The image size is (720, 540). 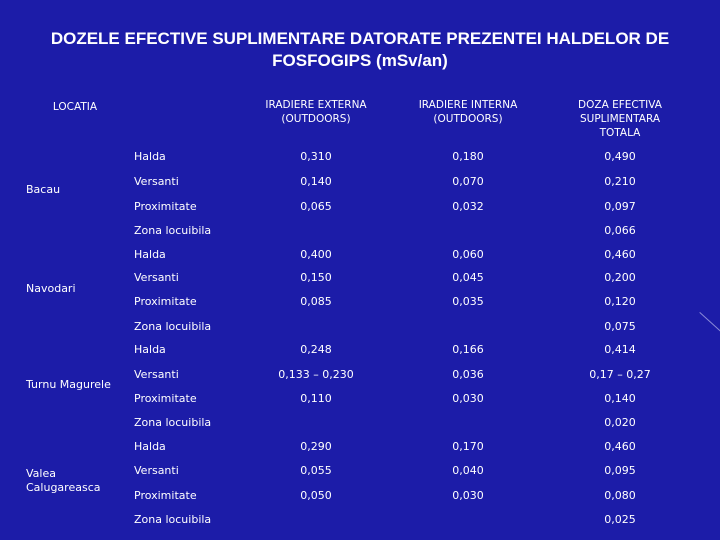 I want to click on table-row: Proximitate 0,050 0,030 0,080, so click(x=385, y=495).